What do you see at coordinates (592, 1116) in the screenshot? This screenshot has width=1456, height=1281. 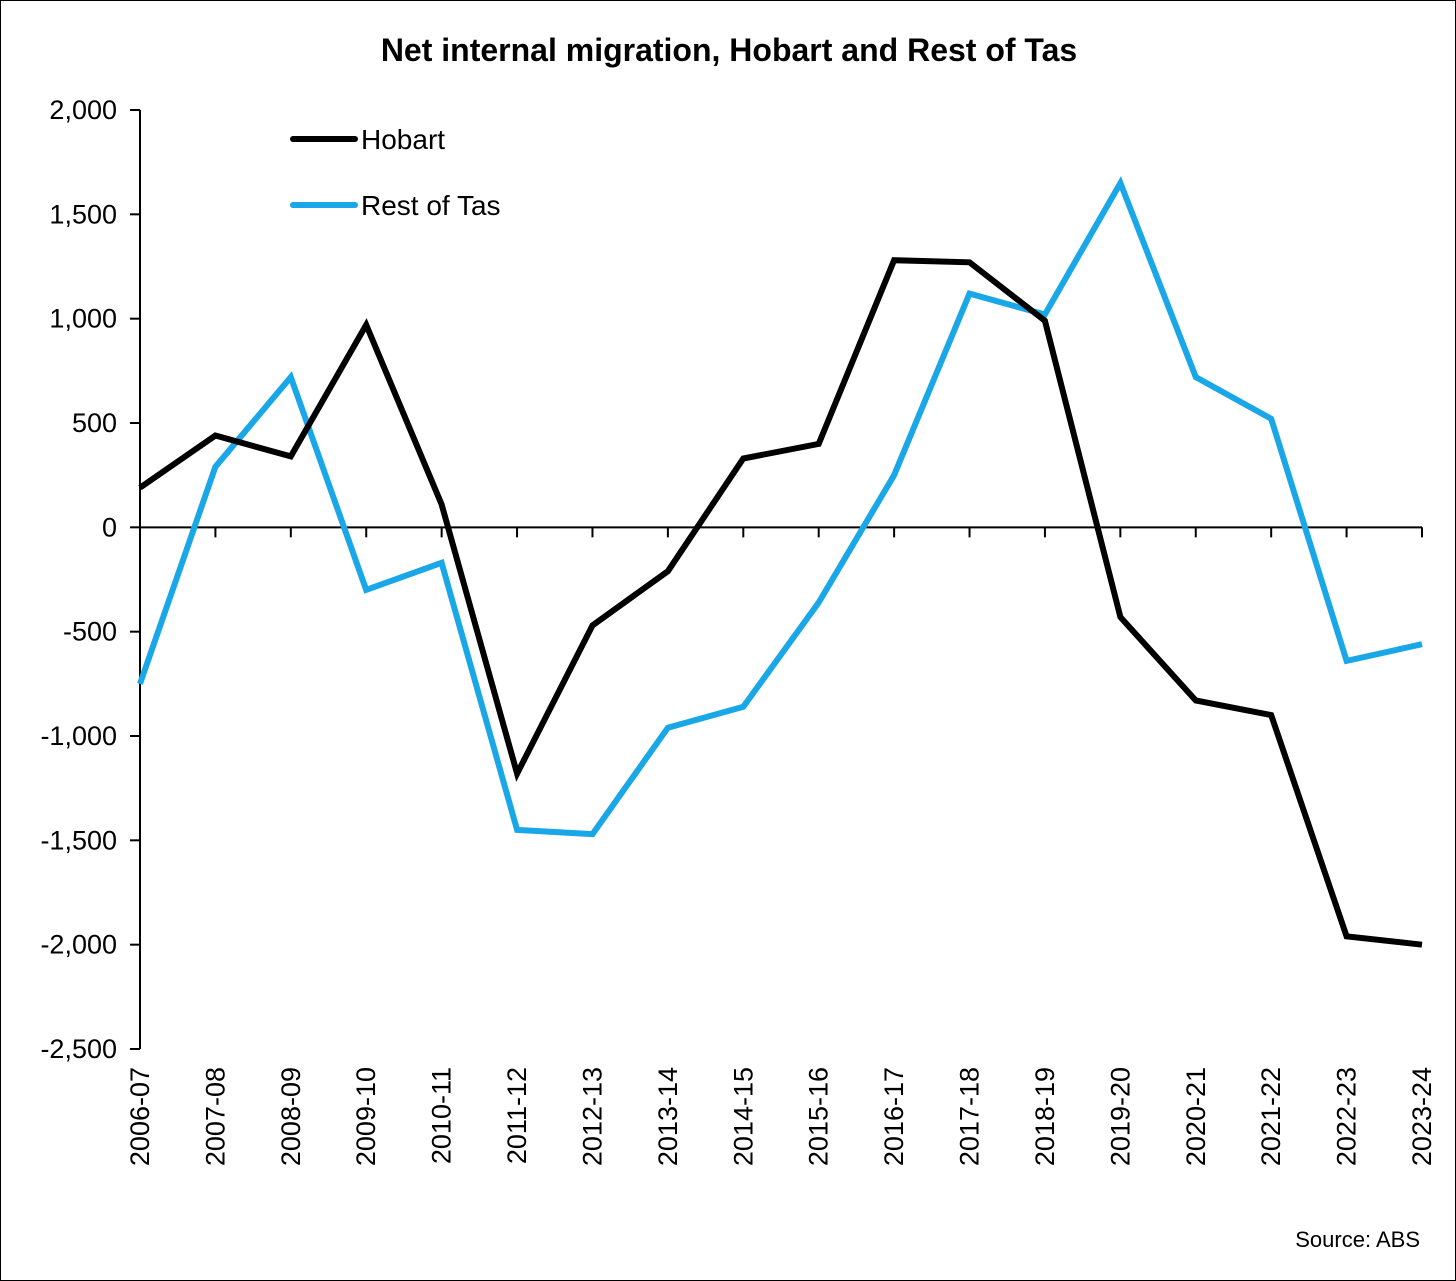 I see `x-tick-label: 2012-13` at bounding box center [592, 1116].